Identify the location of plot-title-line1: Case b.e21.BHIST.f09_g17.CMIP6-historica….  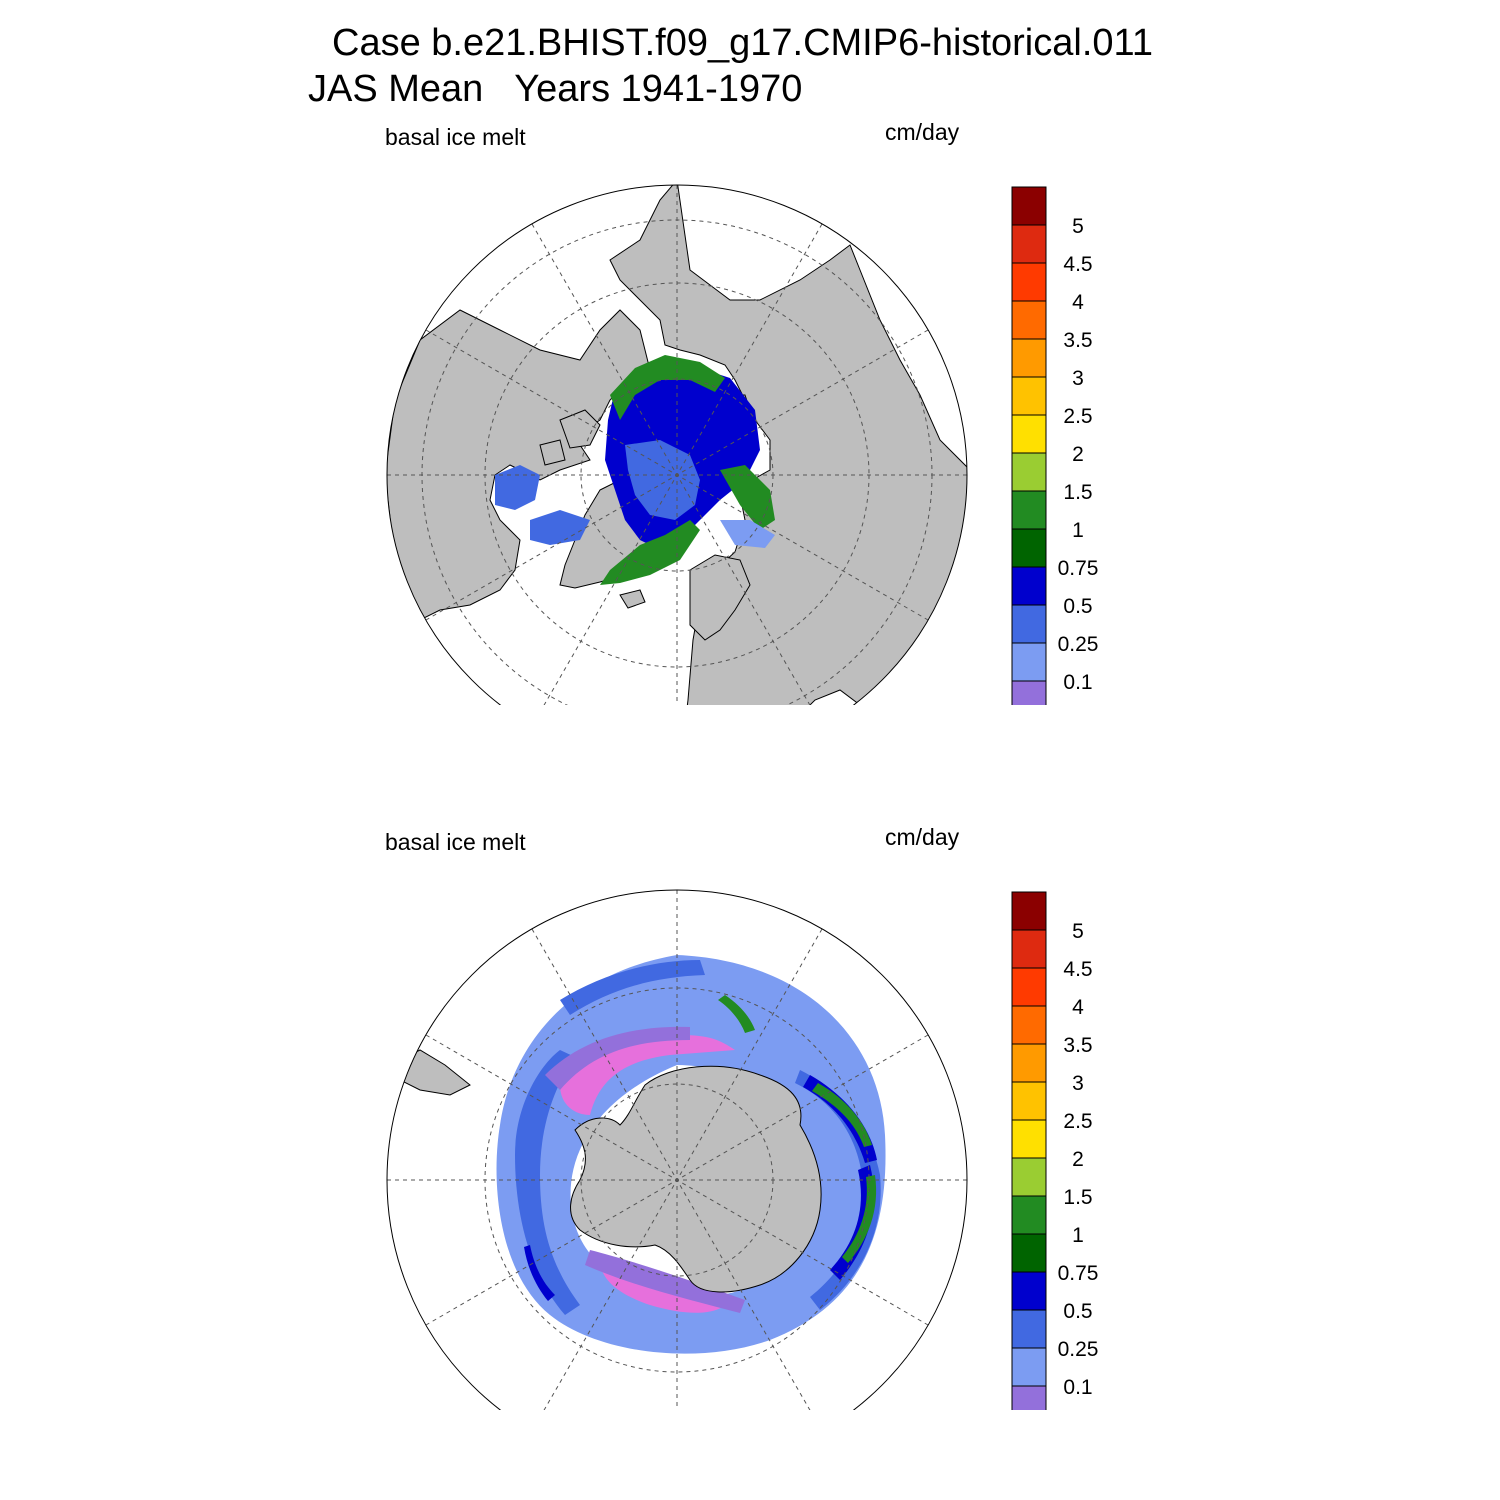
(742, 43).